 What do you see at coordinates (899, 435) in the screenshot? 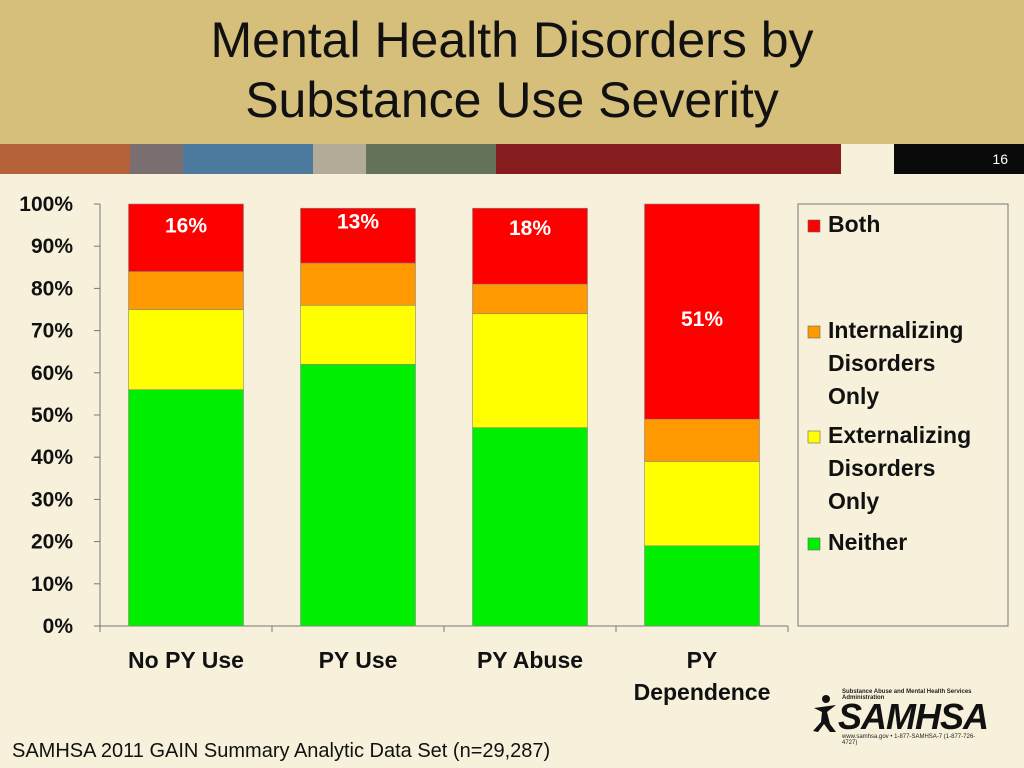
I see `legend-label: Externalizing` at bounding box center [899, 435].